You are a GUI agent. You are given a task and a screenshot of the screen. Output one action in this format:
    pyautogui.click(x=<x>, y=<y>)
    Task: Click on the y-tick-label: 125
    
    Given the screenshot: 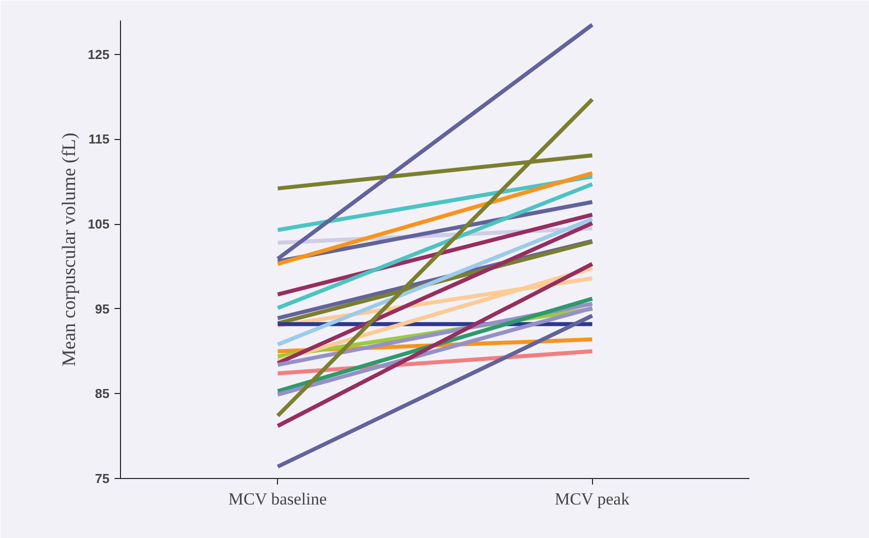 What is the action you would take?
    pyautogui.click(x=99, y=54)
    